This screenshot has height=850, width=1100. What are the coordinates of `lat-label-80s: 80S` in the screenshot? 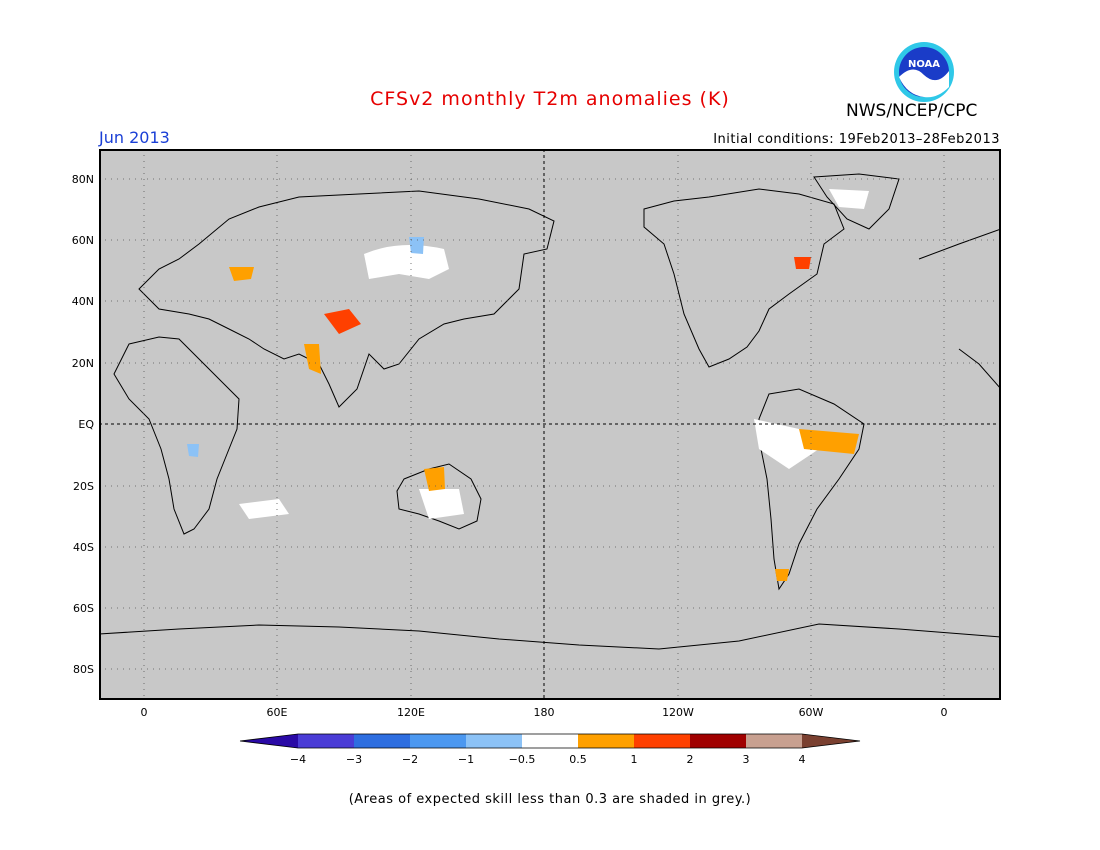 It's located at (83, 669).